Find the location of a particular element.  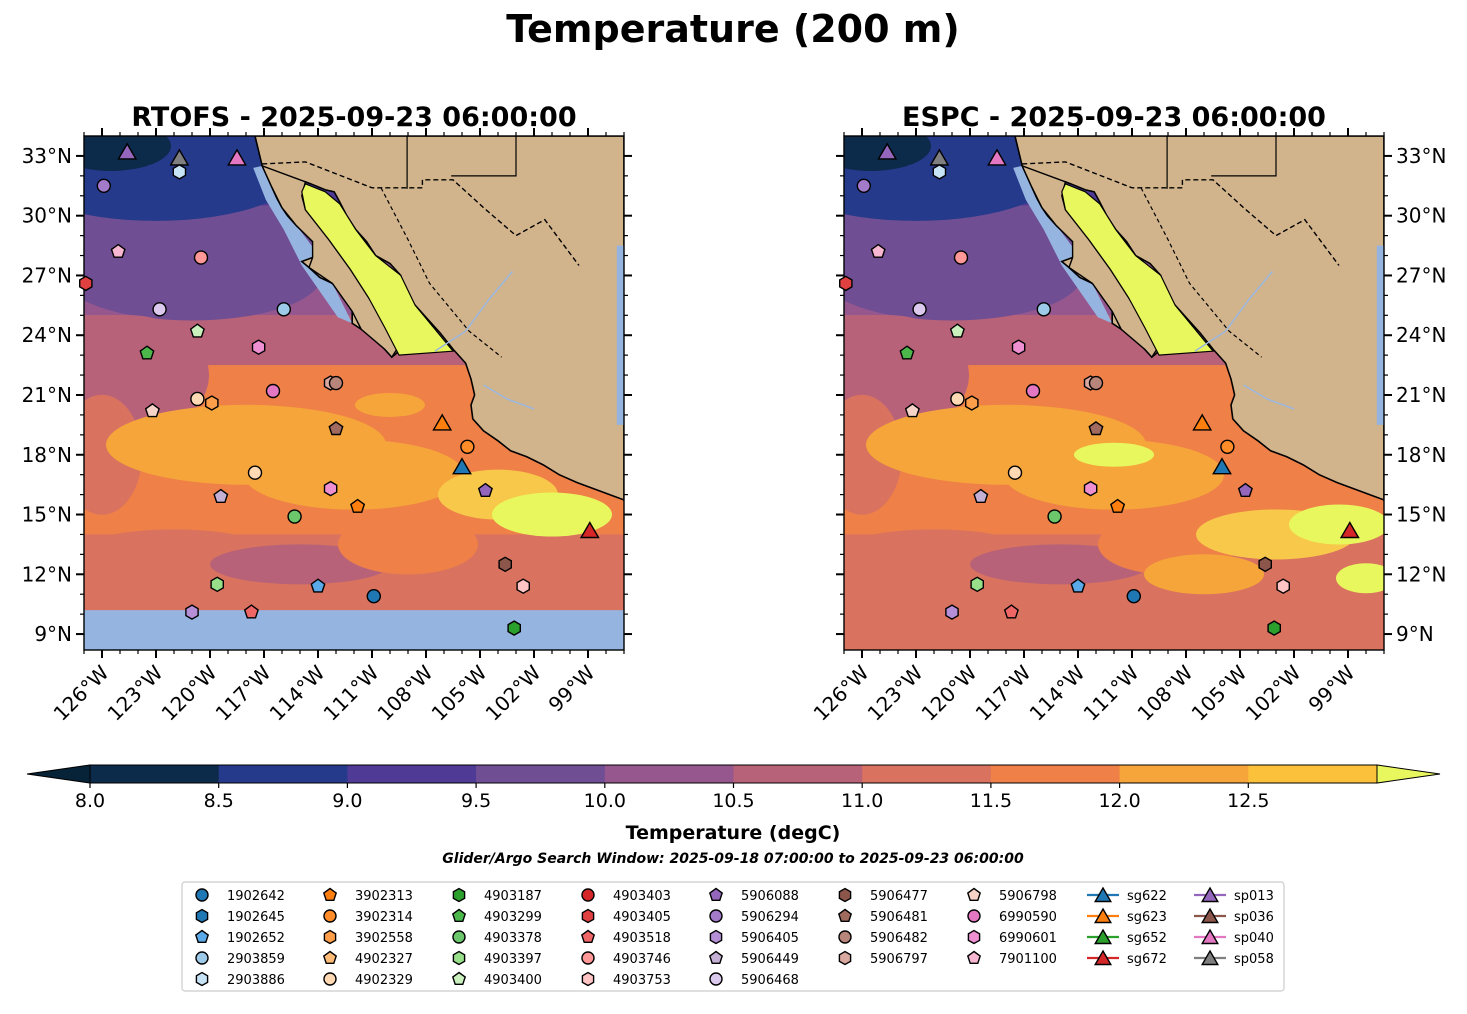

panel-title: ESPC - 2025-09-23 06:00:00 is located at coordinates (1114, 117).